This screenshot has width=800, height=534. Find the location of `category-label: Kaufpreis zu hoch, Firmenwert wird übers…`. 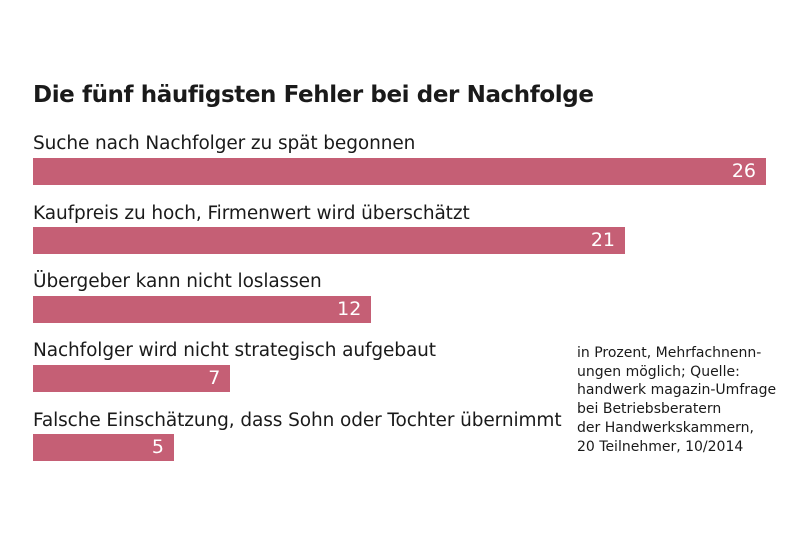

category-label: Kaufpreis zu hoch, Firmenwert wird übers… is located at coordinates (251, 213).